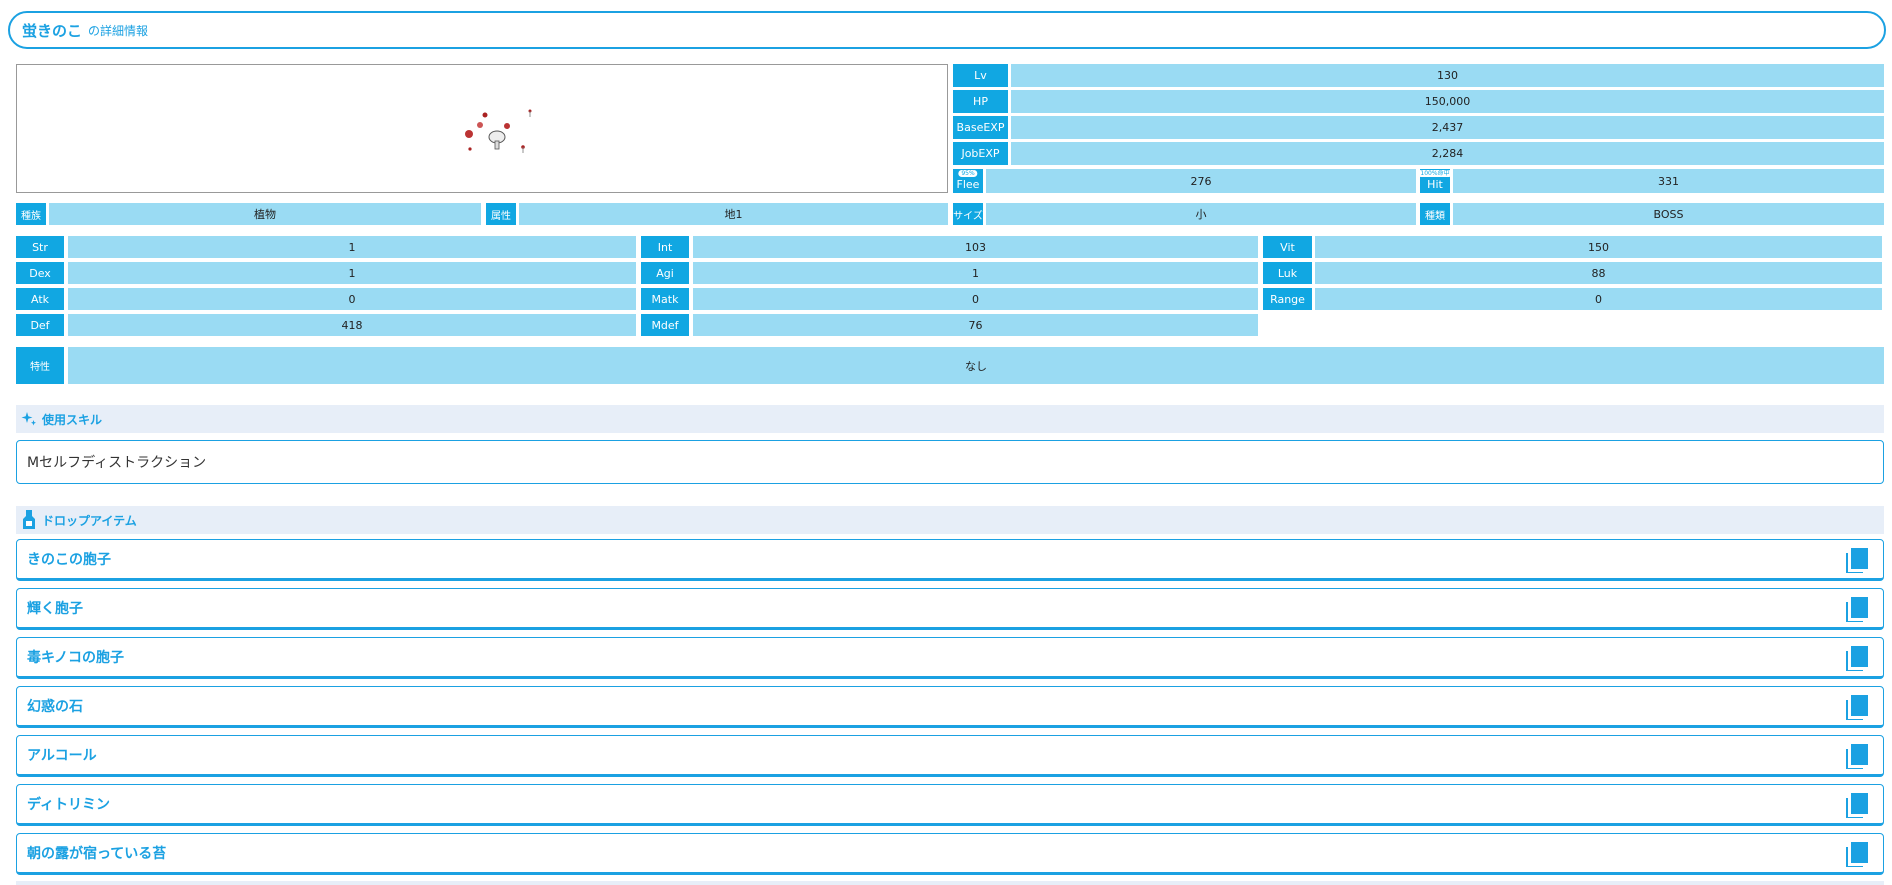  What do you see at coordinates (40, 247) in the screenshot?
I see `str-label: Str` at bounding box center [40, 247].